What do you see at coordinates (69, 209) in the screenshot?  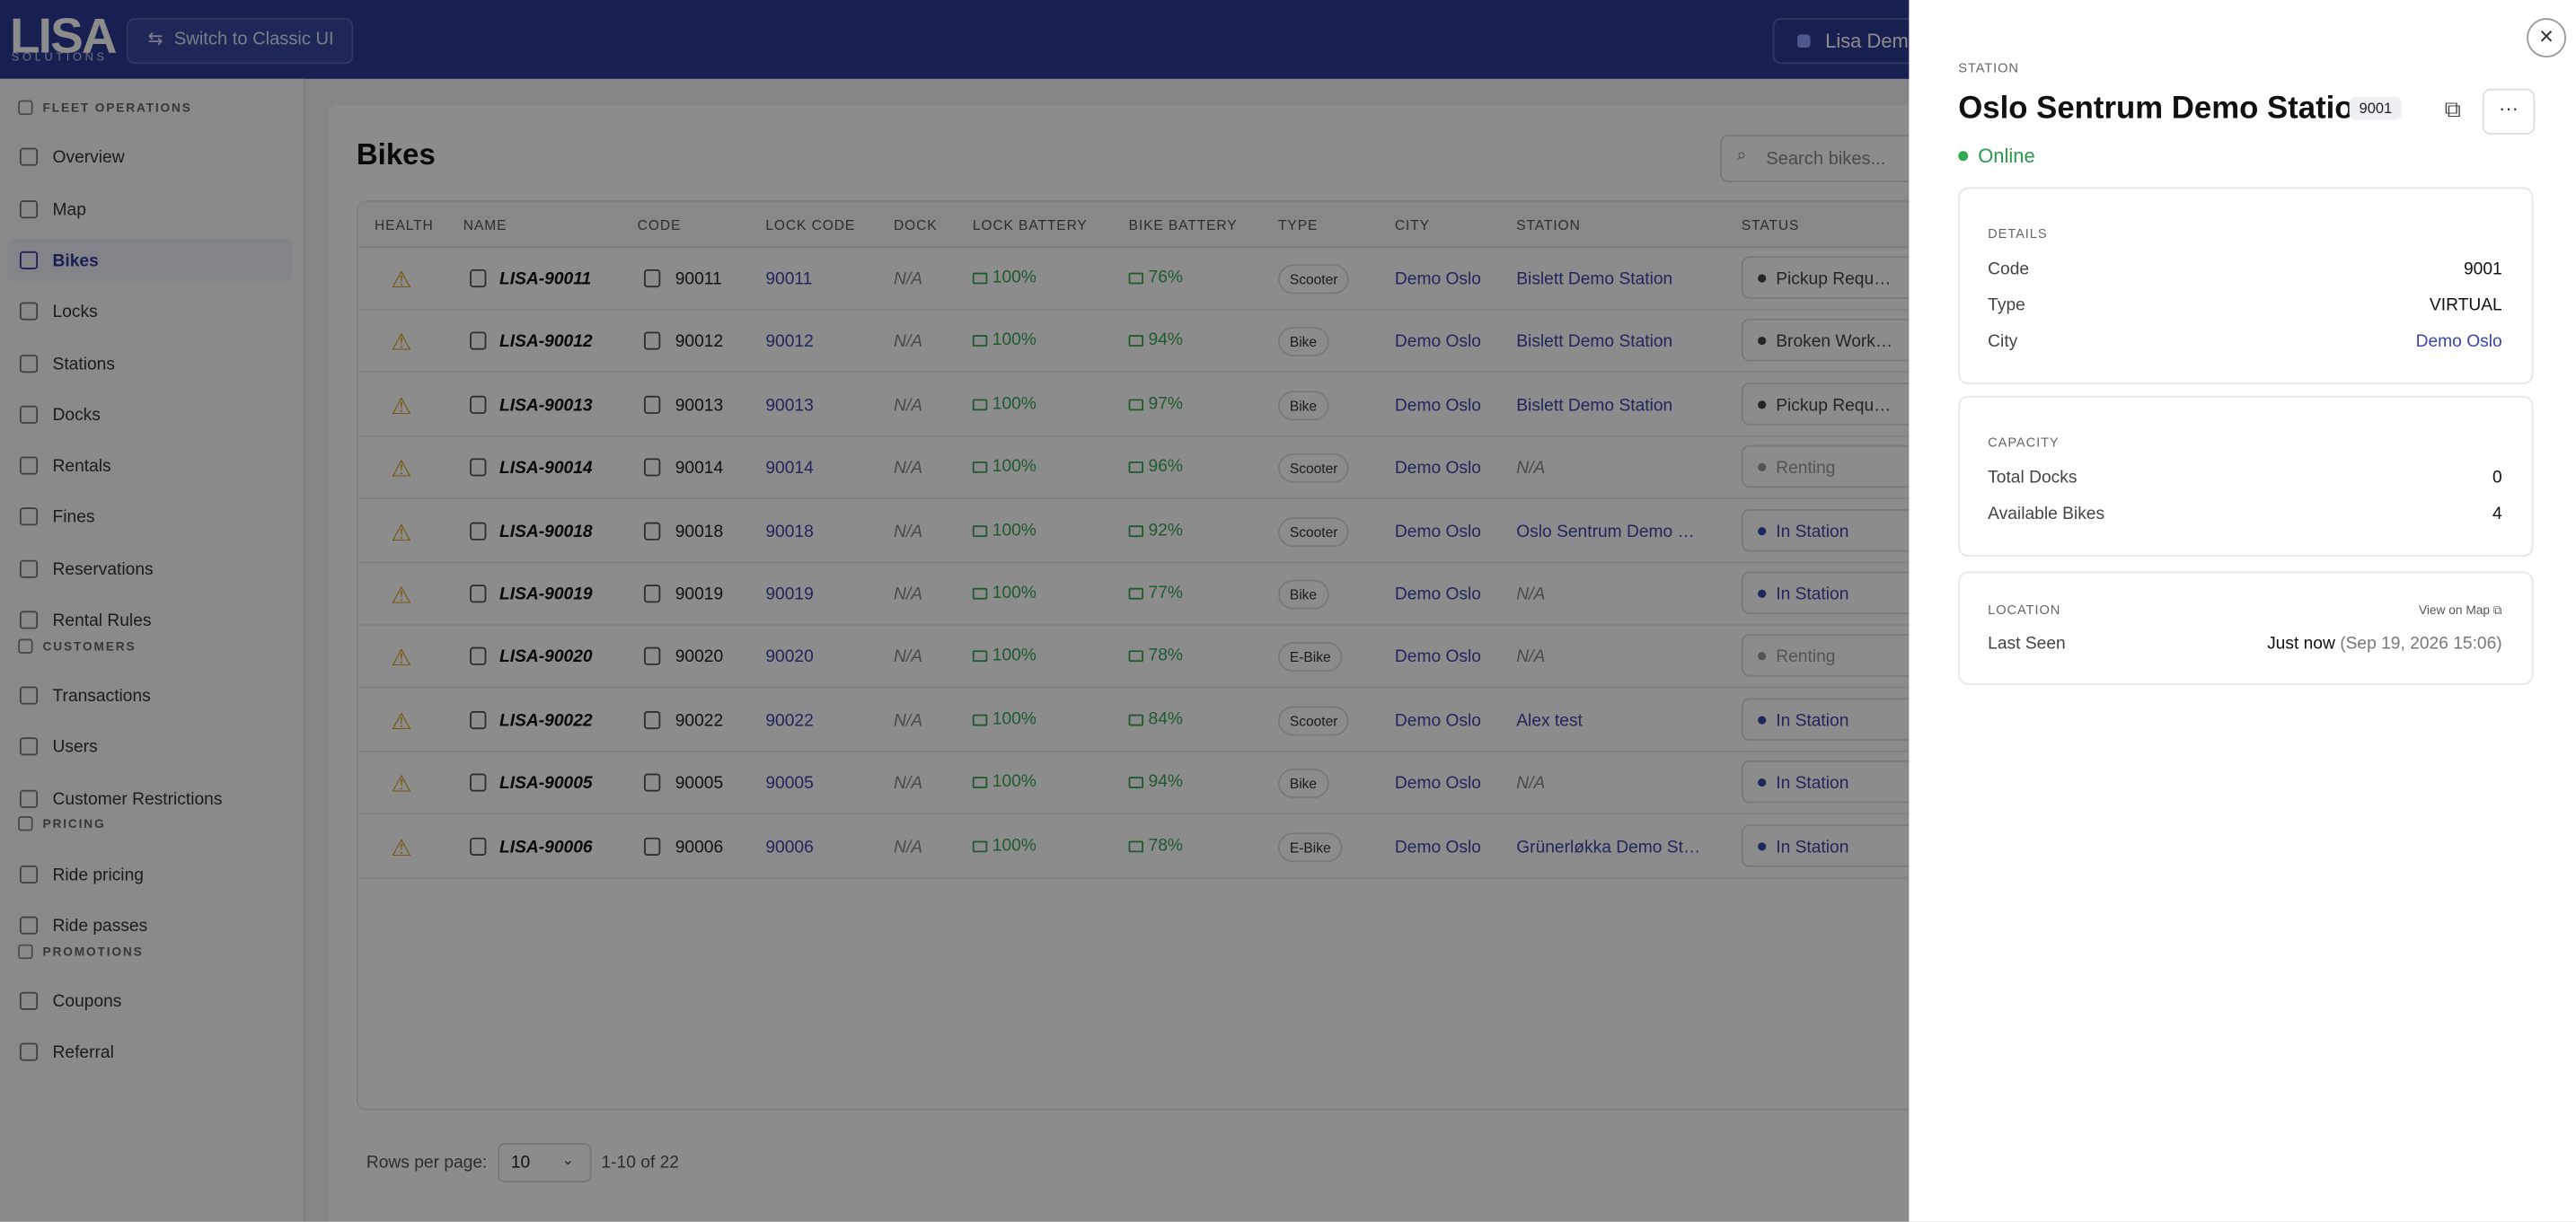 I see `nav-item: Map` at bounding box center [69, 209].